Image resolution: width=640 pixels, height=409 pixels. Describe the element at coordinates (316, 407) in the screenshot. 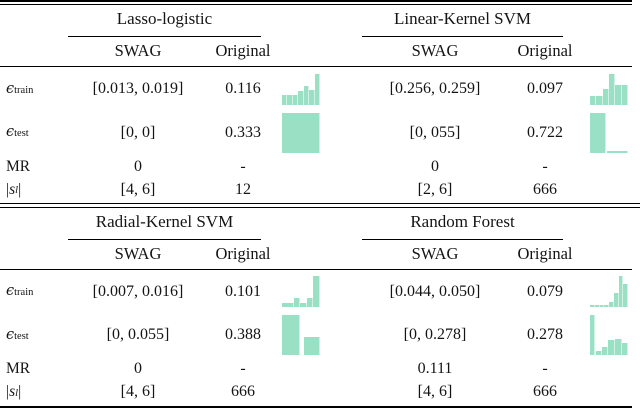

I see `bottom-rule` at that location.